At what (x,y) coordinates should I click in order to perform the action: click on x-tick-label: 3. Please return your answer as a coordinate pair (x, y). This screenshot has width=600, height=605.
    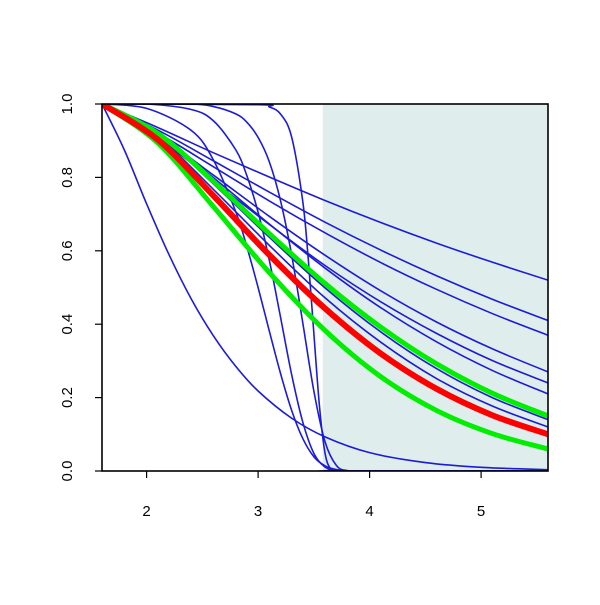
    Looking at the image, I should click on (258, 511).